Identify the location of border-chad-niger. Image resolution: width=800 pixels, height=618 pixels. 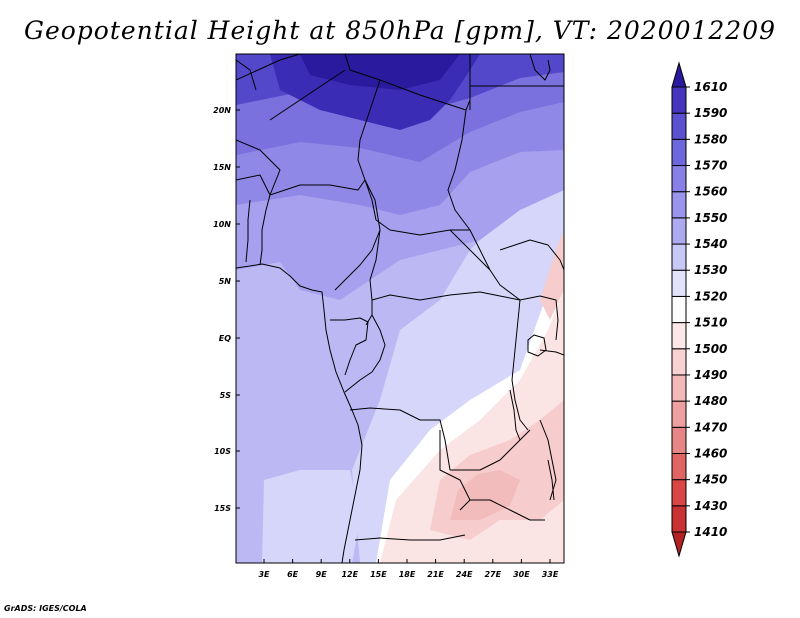
(369, 150).